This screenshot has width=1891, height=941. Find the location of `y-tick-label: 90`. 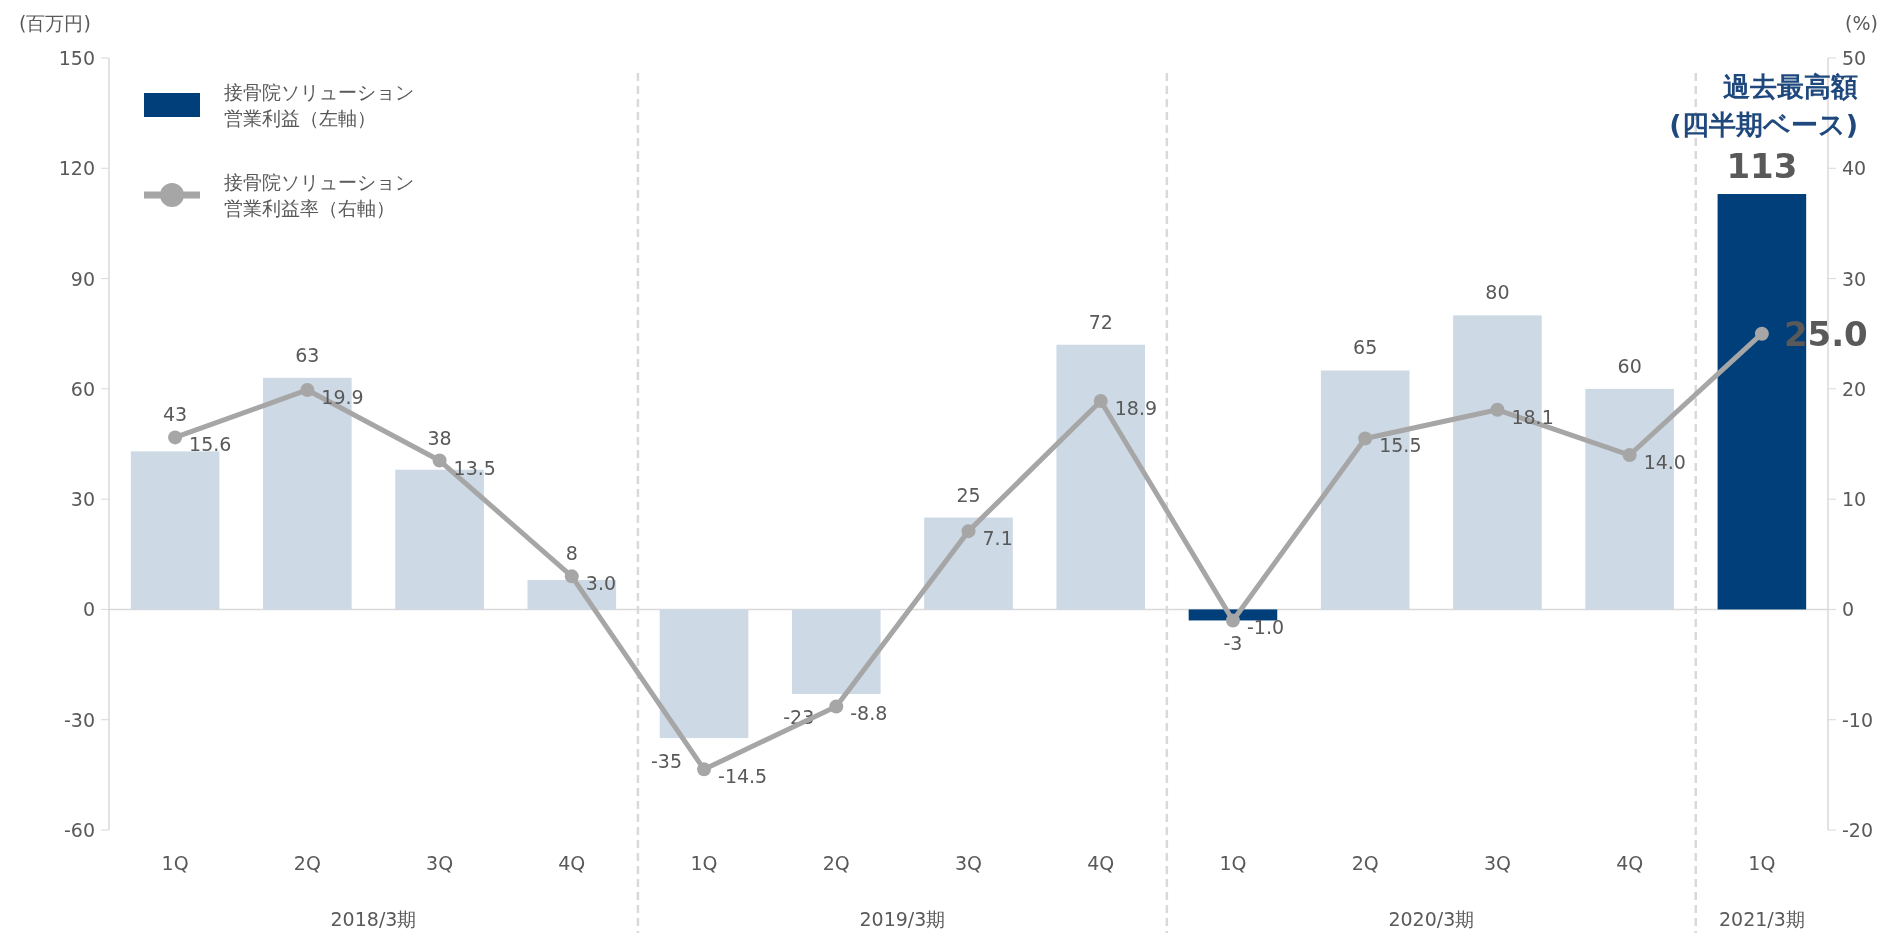

y-tick-label: 90 is located at coordinates (82, 278).